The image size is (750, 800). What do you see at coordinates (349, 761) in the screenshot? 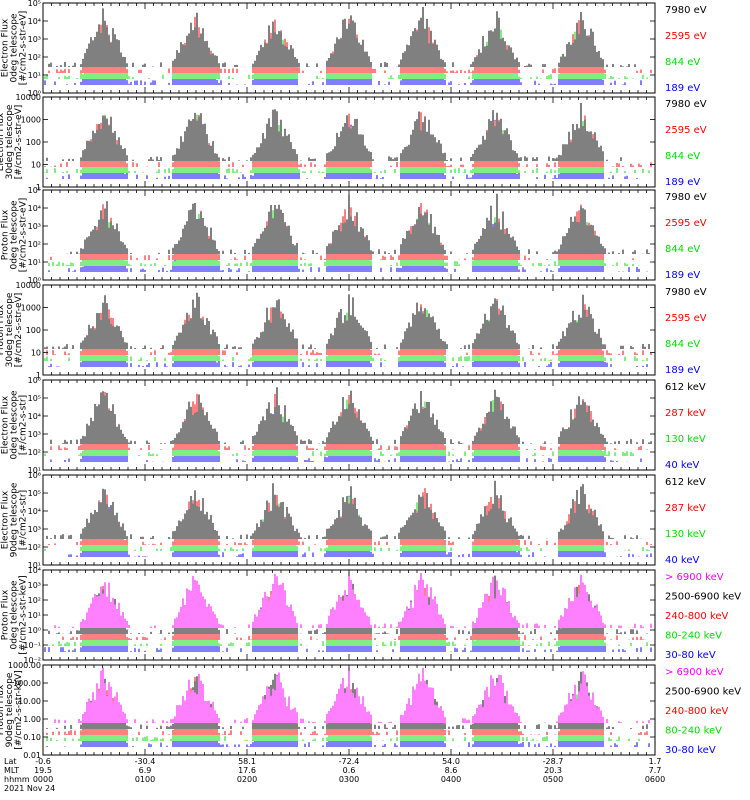
I see `x-tick-label-lat: -72.4` at bounding box center [349, 761].